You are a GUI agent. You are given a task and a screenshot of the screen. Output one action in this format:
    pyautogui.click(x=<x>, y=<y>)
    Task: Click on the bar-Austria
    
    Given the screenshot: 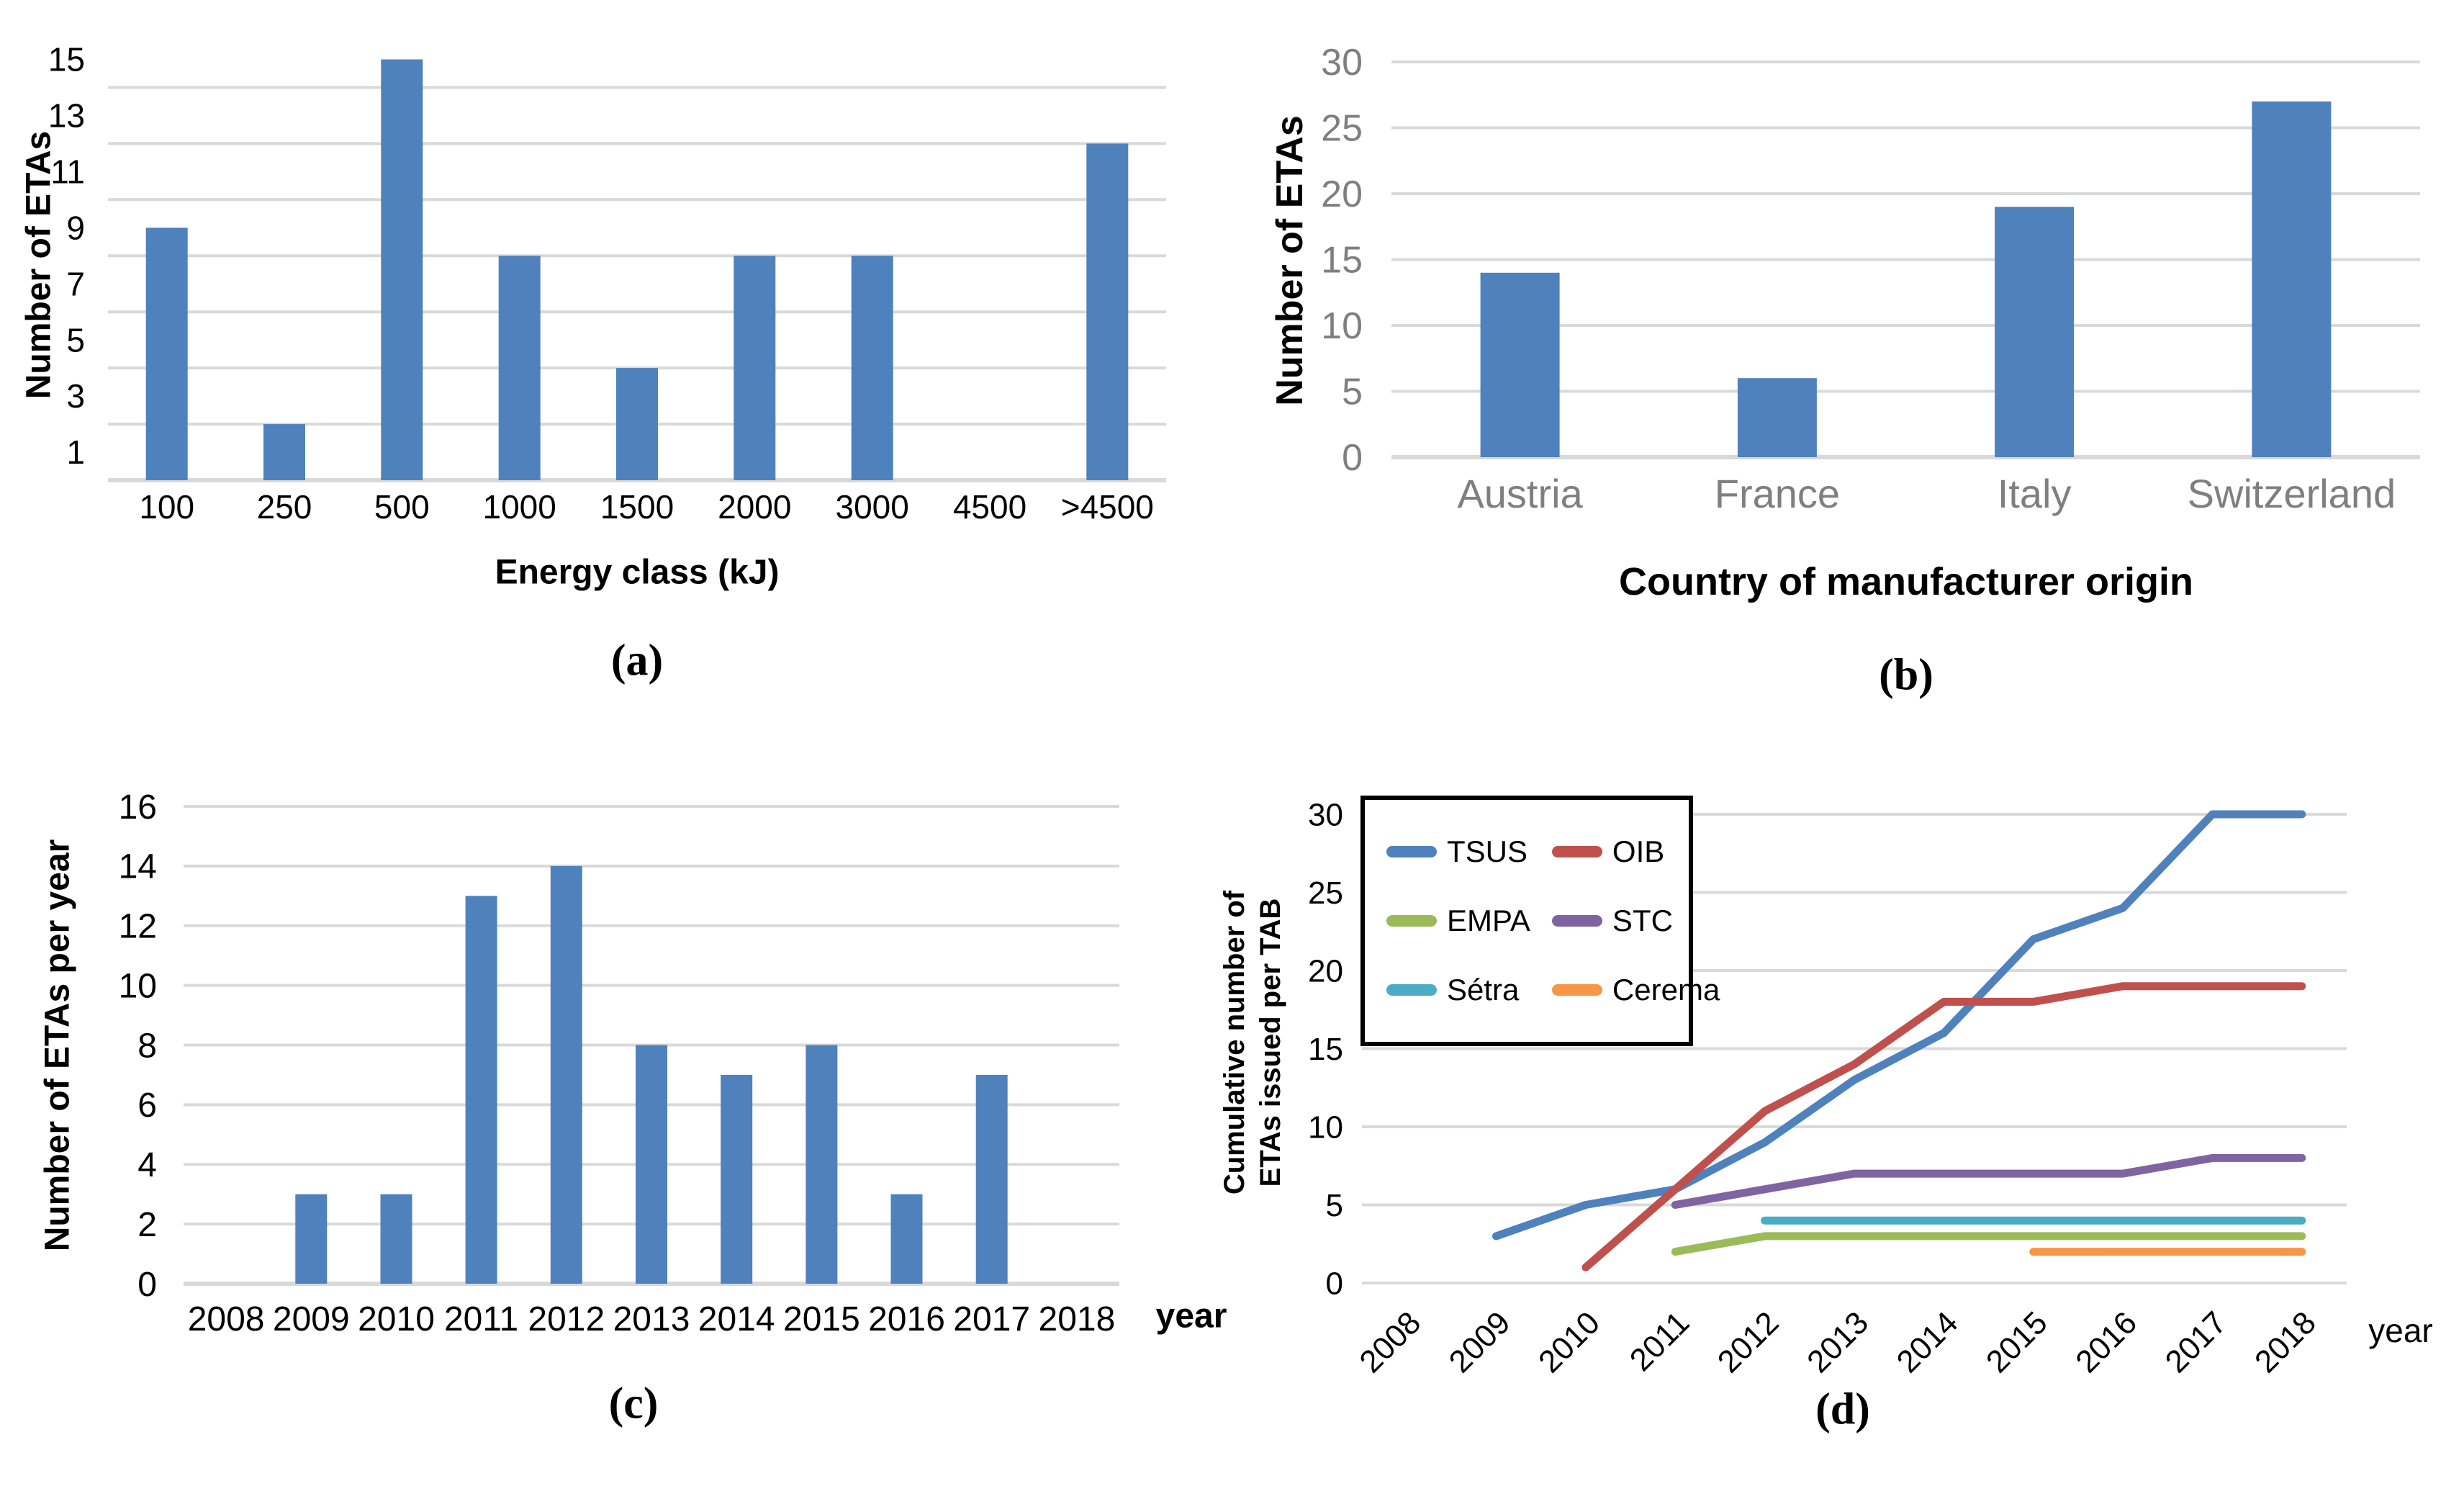 What is the action you would take?
    pyautogui.click(x=1520, y=364)
    